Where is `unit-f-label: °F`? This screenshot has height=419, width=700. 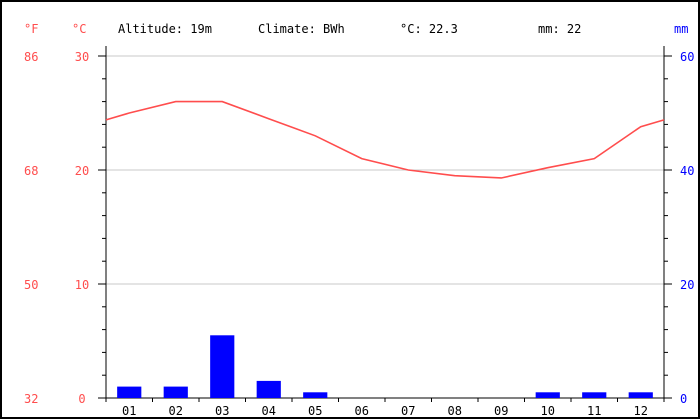
unit-f-label: °F is located at coordinates (31, 29).